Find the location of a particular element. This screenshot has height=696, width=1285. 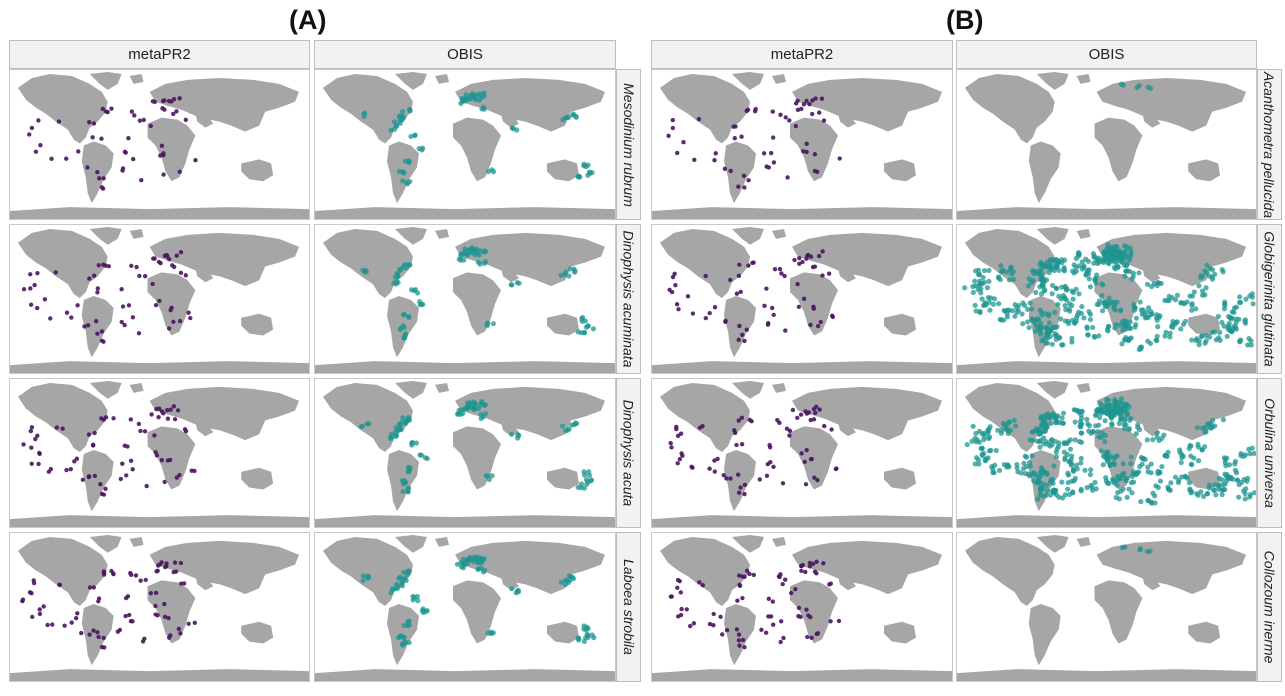

row-strip-a-1: Mesodinium rubrum is located at coordinates (628, 144).